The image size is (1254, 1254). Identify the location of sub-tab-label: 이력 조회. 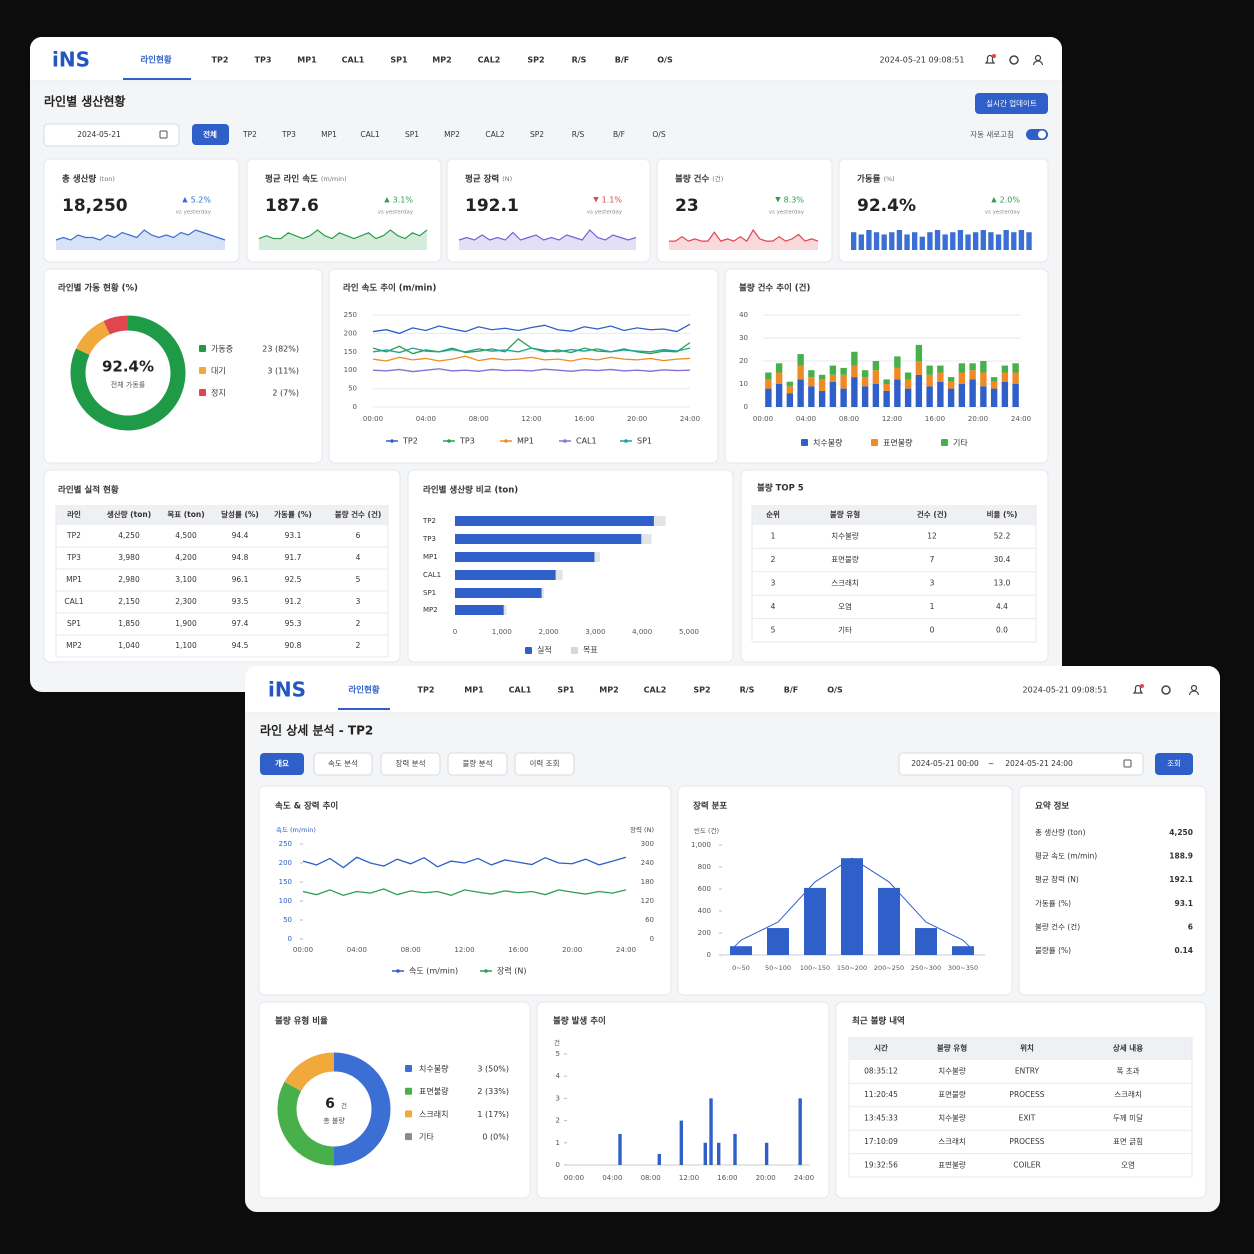
(545, 763).